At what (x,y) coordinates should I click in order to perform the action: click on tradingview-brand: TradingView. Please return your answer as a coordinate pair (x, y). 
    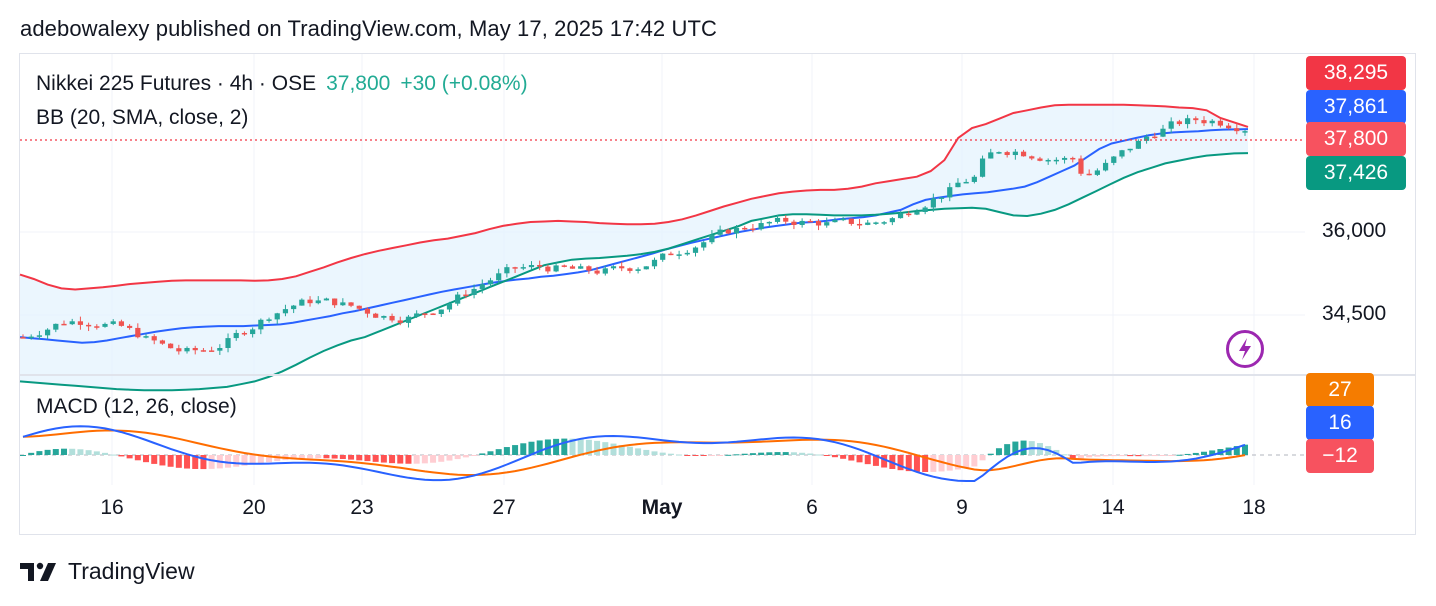
    Looking at the image, I should click on (107, 571).